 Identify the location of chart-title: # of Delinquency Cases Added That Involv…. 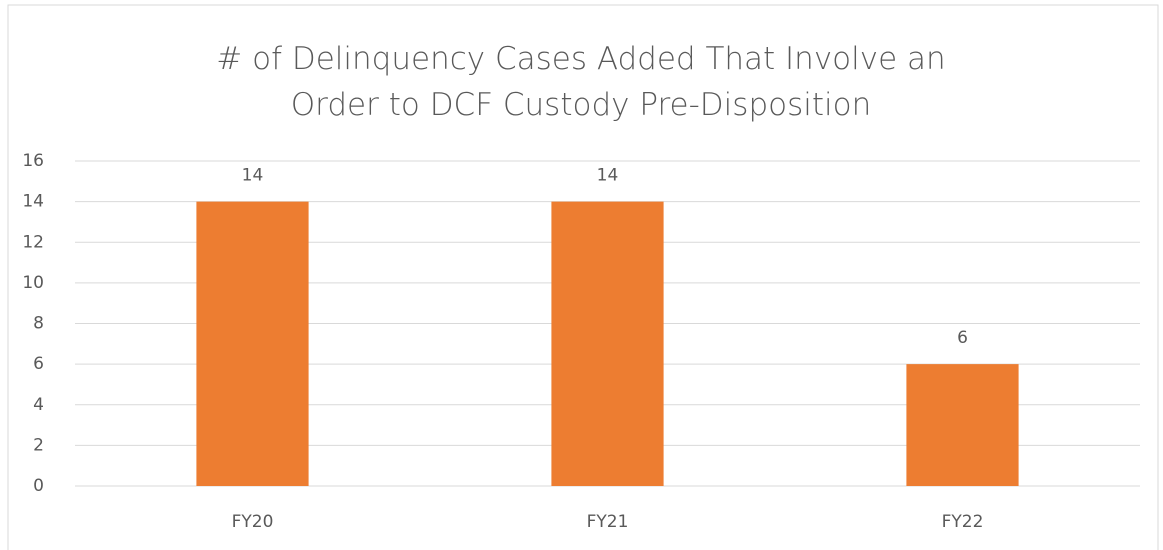
(581, 82).